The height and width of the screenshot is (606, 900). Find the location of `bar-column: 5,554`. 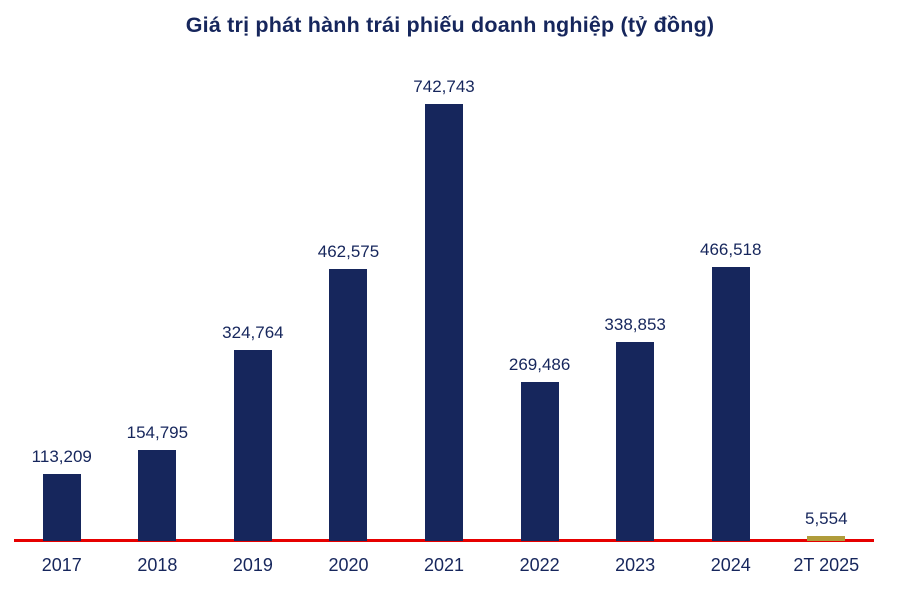

bar-column: 5,554 is located at coordinates (827, 525).